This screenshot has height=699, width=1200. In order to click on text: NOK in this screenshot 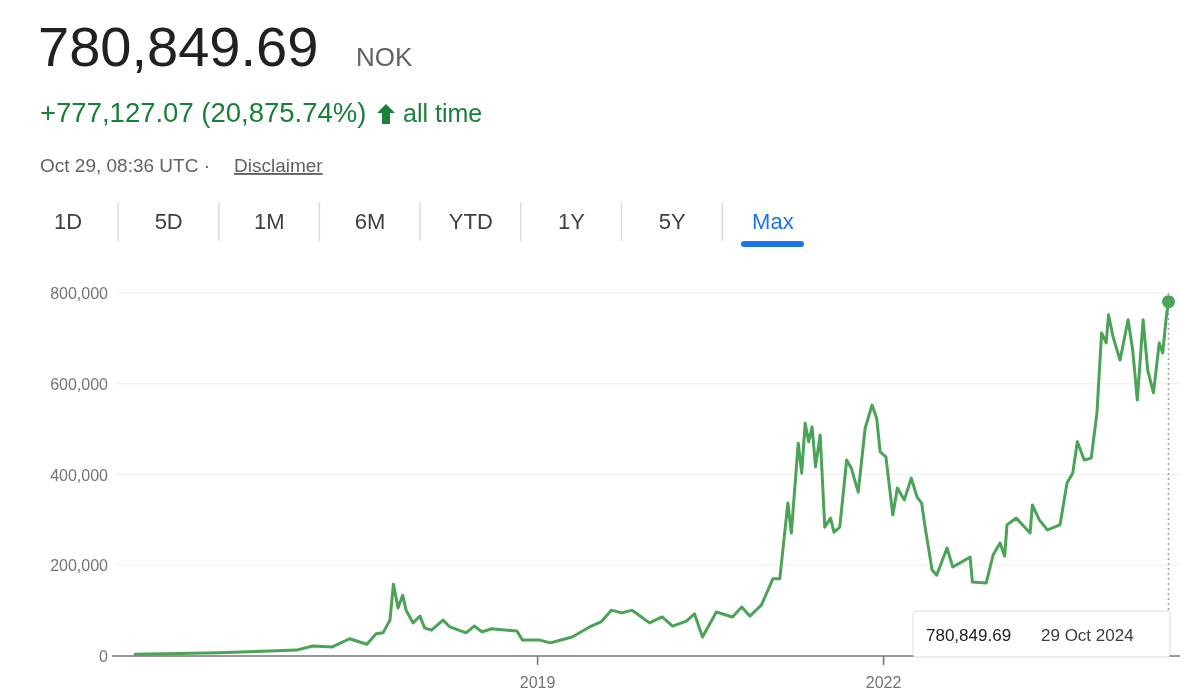, I will do `click(384, 57)`.